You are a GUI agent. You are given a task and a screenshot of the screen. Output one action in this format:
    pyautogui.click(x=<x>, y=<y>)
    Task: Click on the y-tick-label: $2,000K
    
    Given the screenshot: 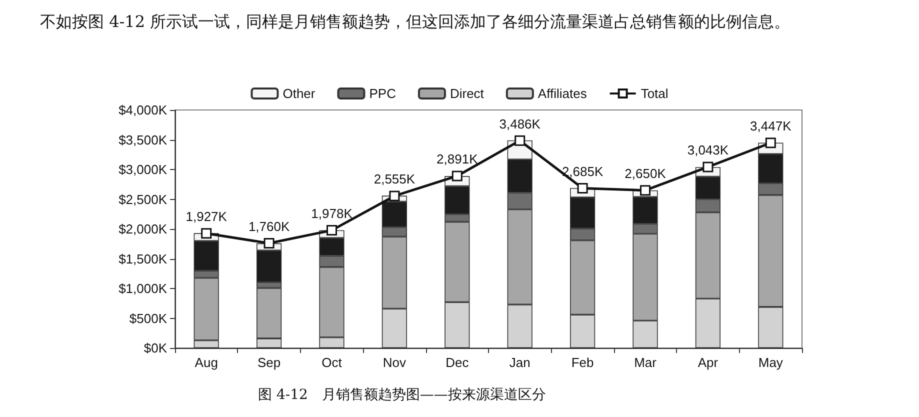 What is the action you would take?
    pyautogui.click(x=143, y=229)
    